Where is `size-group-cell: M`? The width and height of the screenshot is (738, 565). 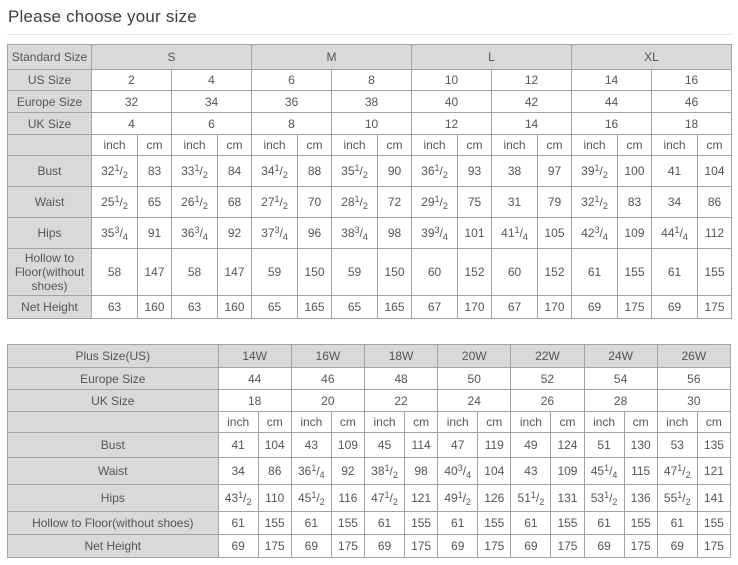
size-group-cell: M is located at coordinates (332, 57).